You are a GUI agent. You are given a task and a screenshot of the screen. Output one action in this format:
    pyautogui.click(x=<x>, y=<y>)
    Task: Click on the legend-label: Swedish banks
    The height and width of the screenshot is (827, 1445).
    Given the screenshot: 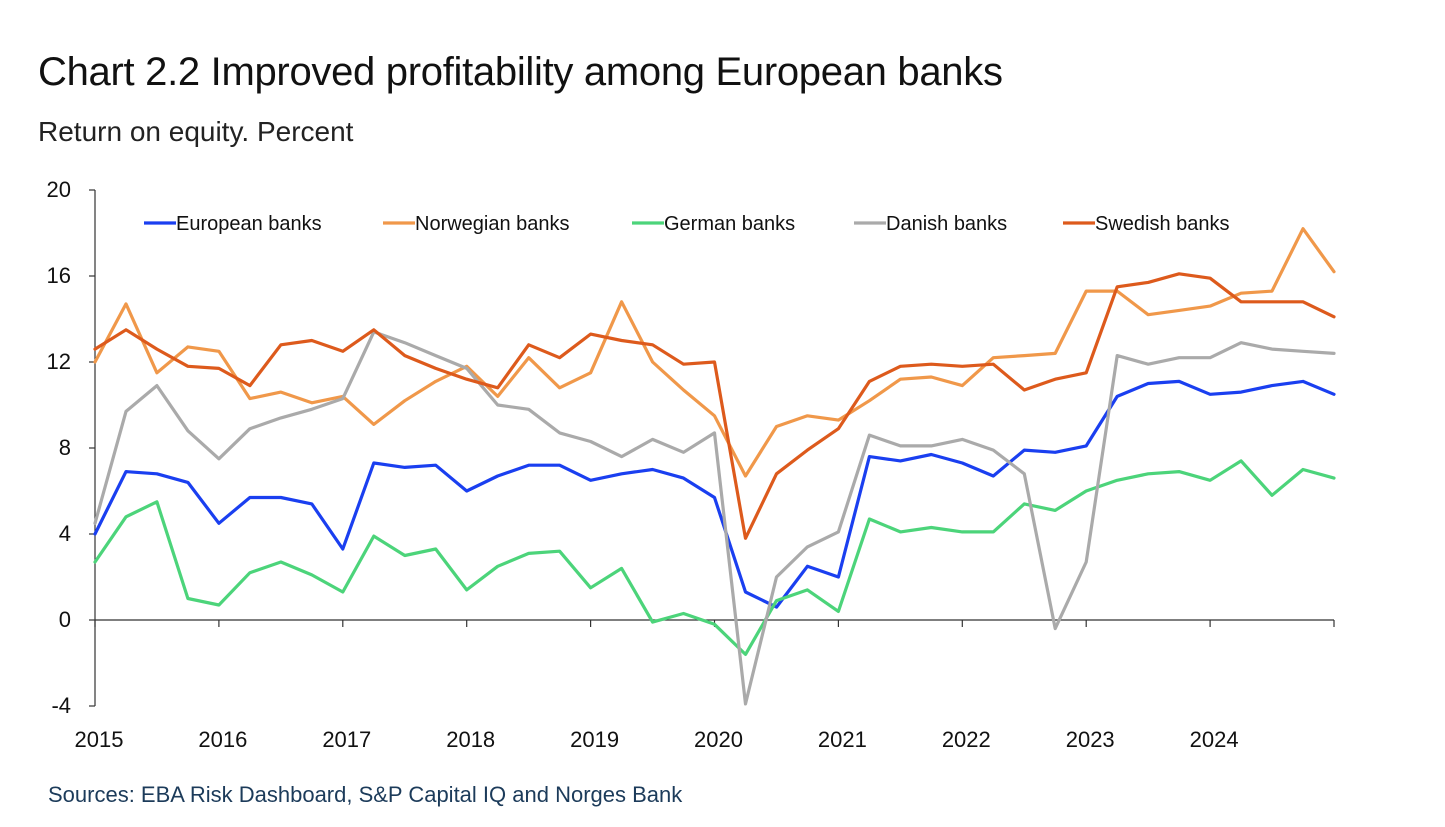 What is the action you would take?
    pyautogui.click(x=1162, y=224)
    